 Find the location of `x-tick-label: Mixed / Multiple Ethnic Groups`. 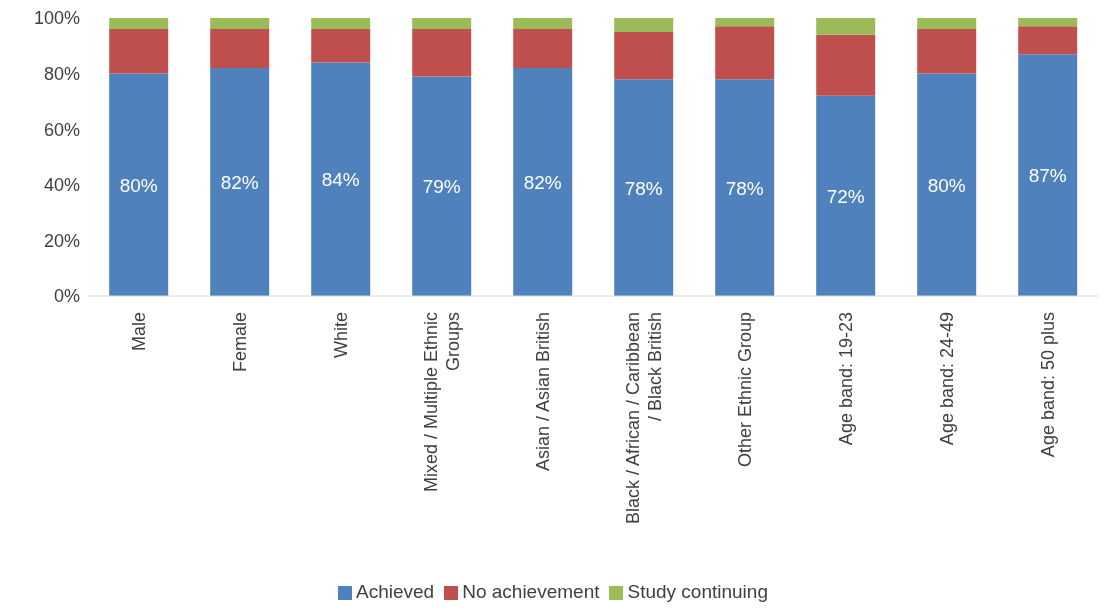

x-tick-label: Mixed / Multiple Ethnic Groups is located at coordinates (441, 402).